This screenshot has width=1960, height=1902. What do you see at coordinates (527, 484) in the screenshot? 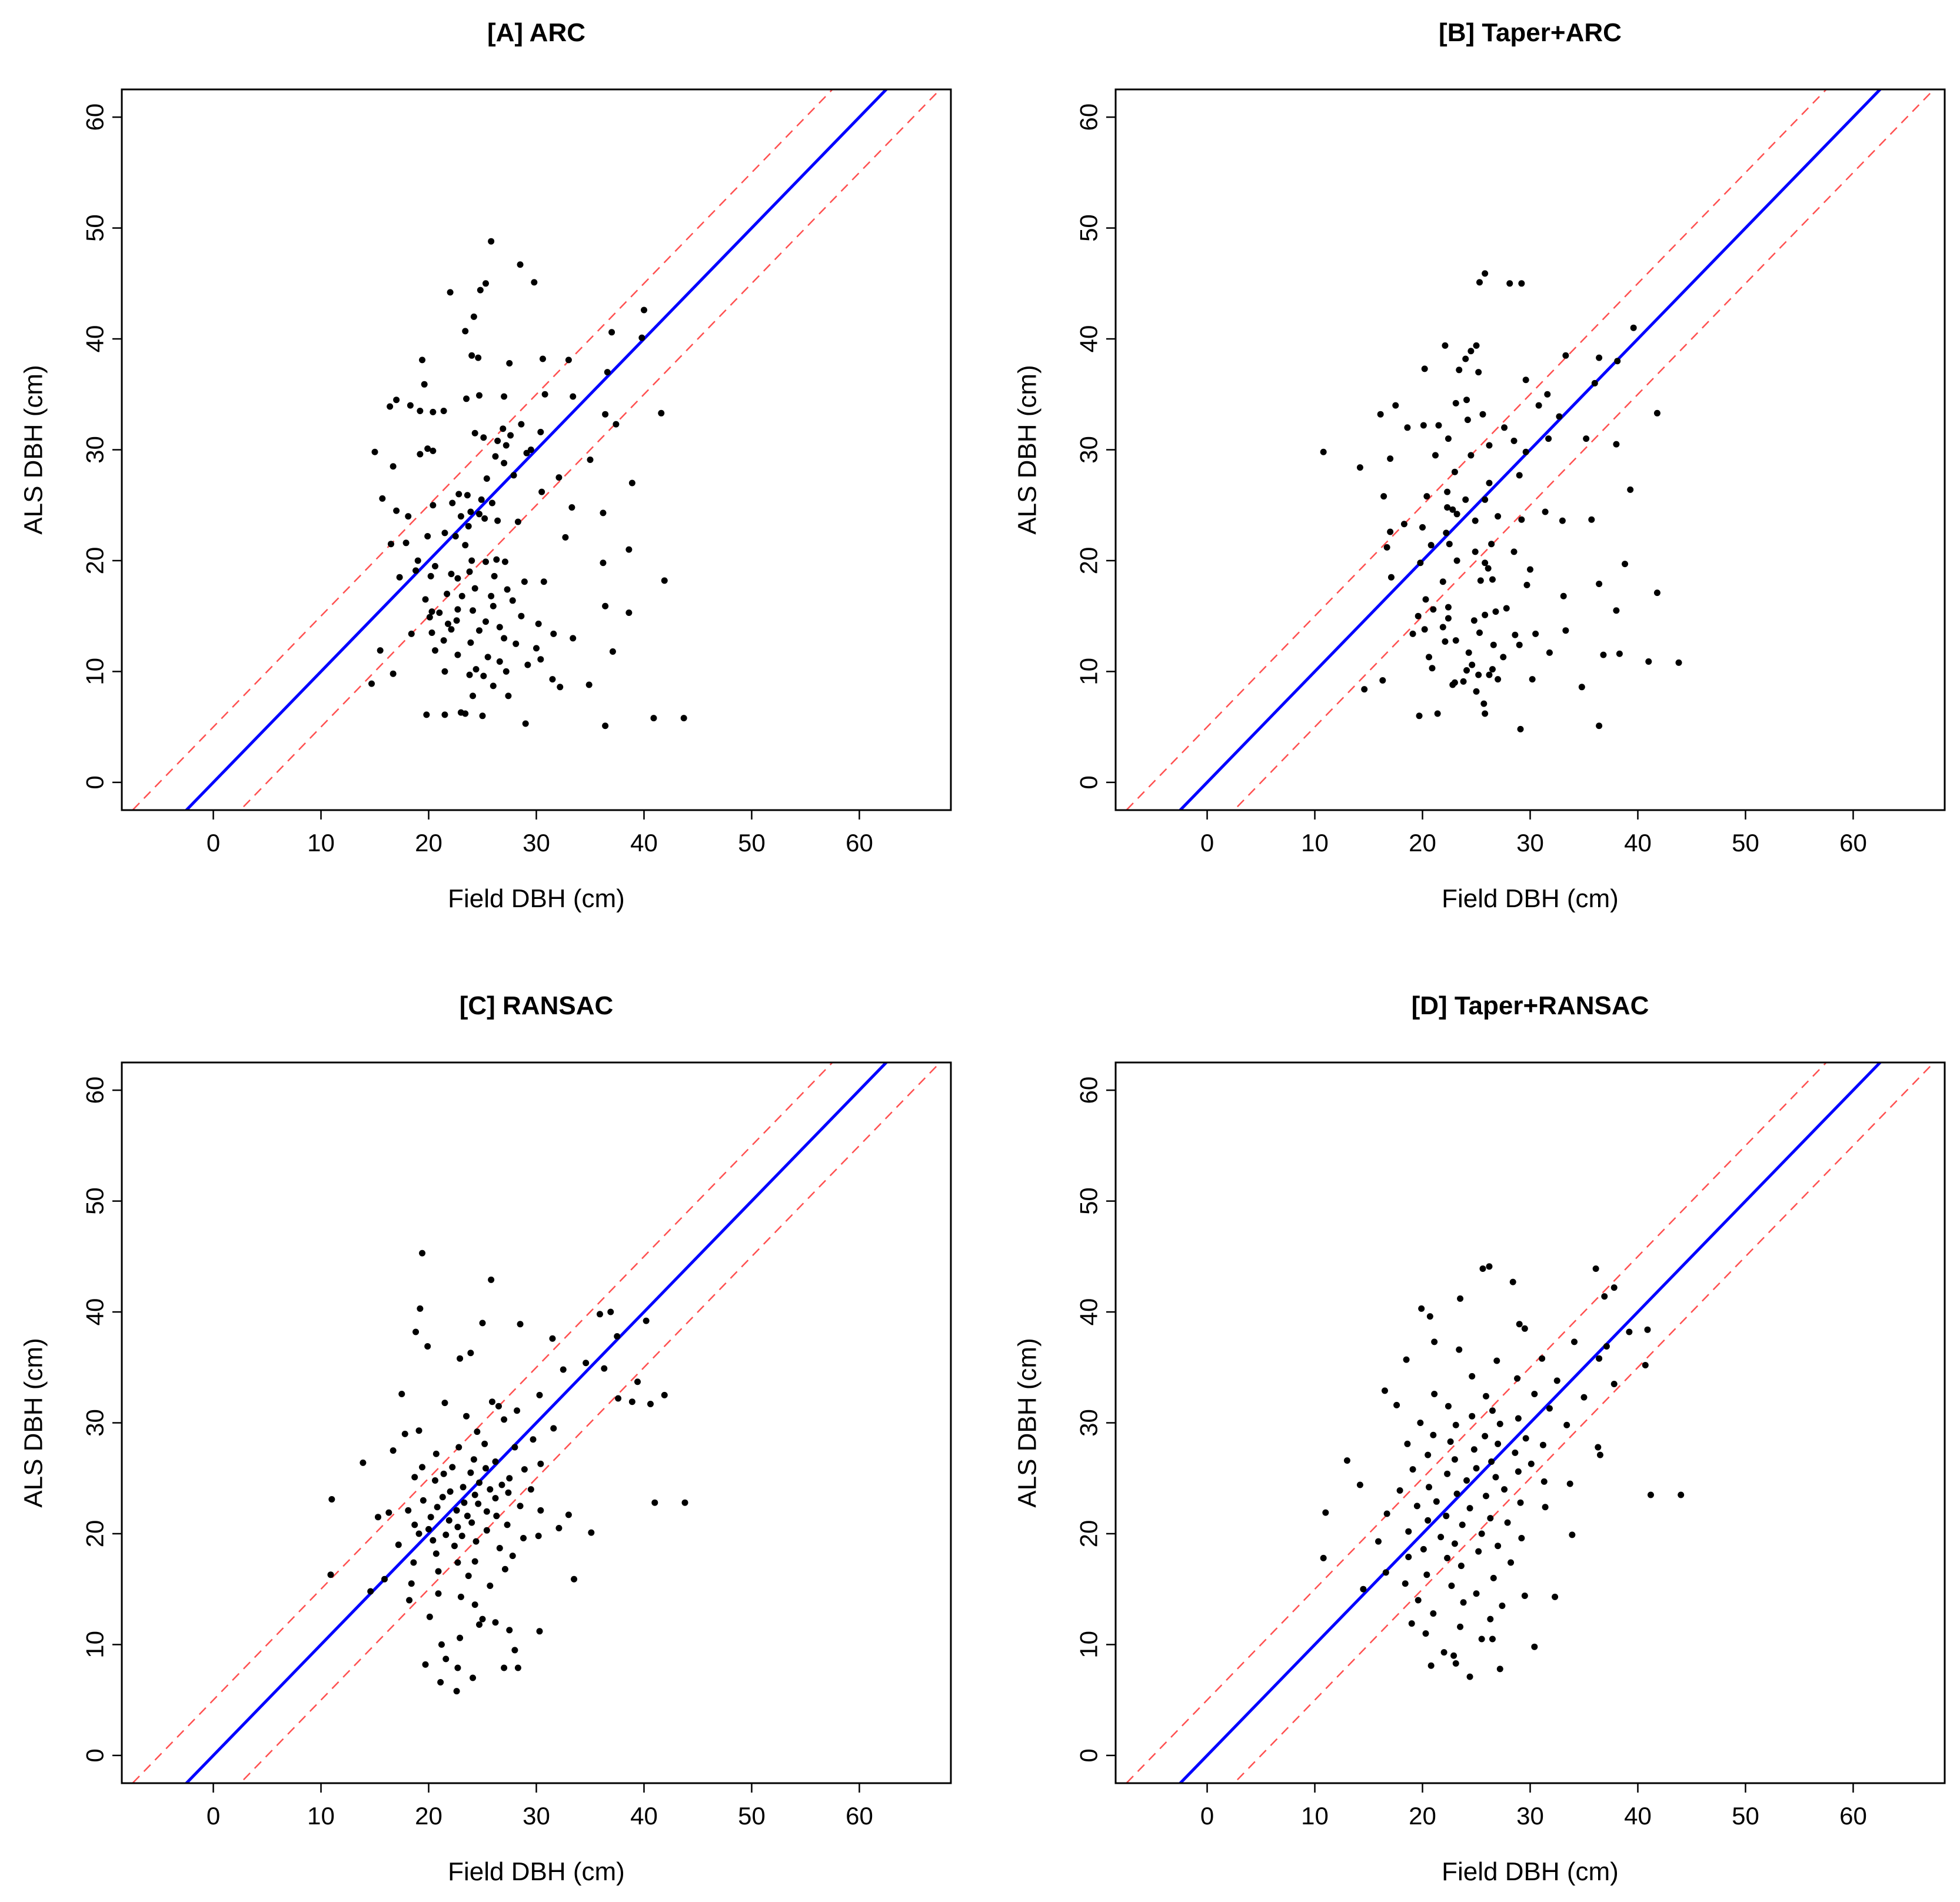
I see `data-points` at bounding box center [527, 484].